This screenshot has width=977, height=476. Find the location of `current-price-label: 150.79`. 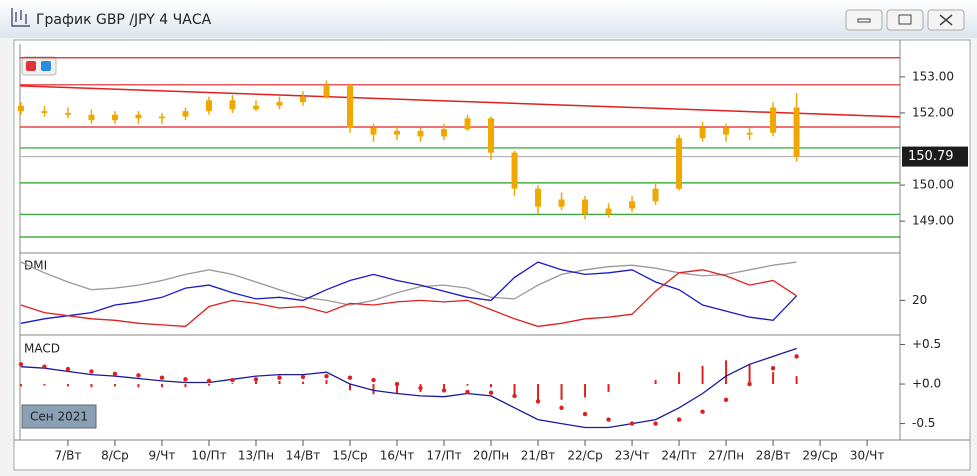

current-price-label: 150.79 is located at coordinates (931, 156).